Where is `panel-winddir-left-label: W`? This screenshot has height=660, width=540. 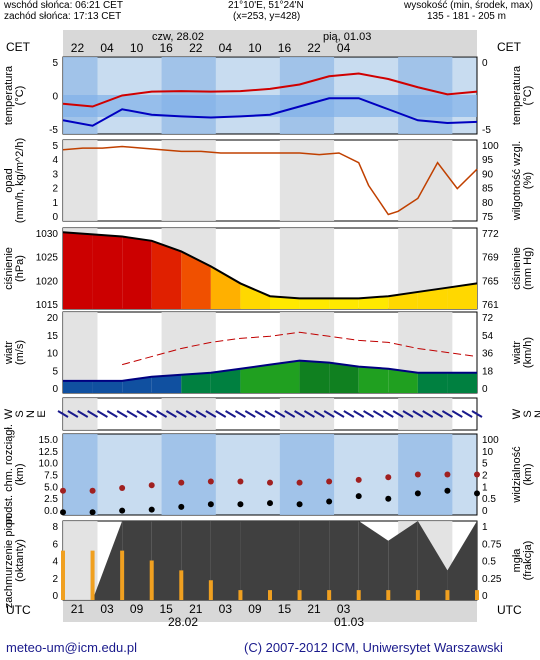
panel-winddir-left-label: W is located at coordinates (9, 413).